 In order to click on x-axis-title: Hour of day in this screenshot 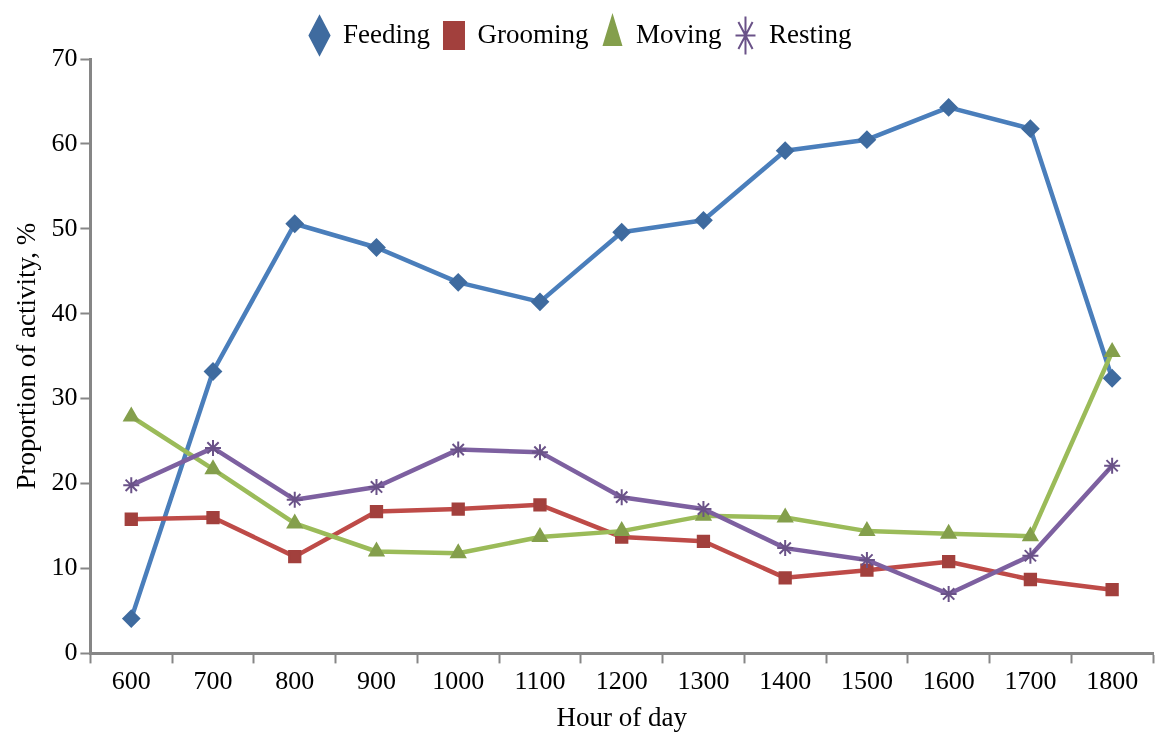, I will do `click(622, 716)`.